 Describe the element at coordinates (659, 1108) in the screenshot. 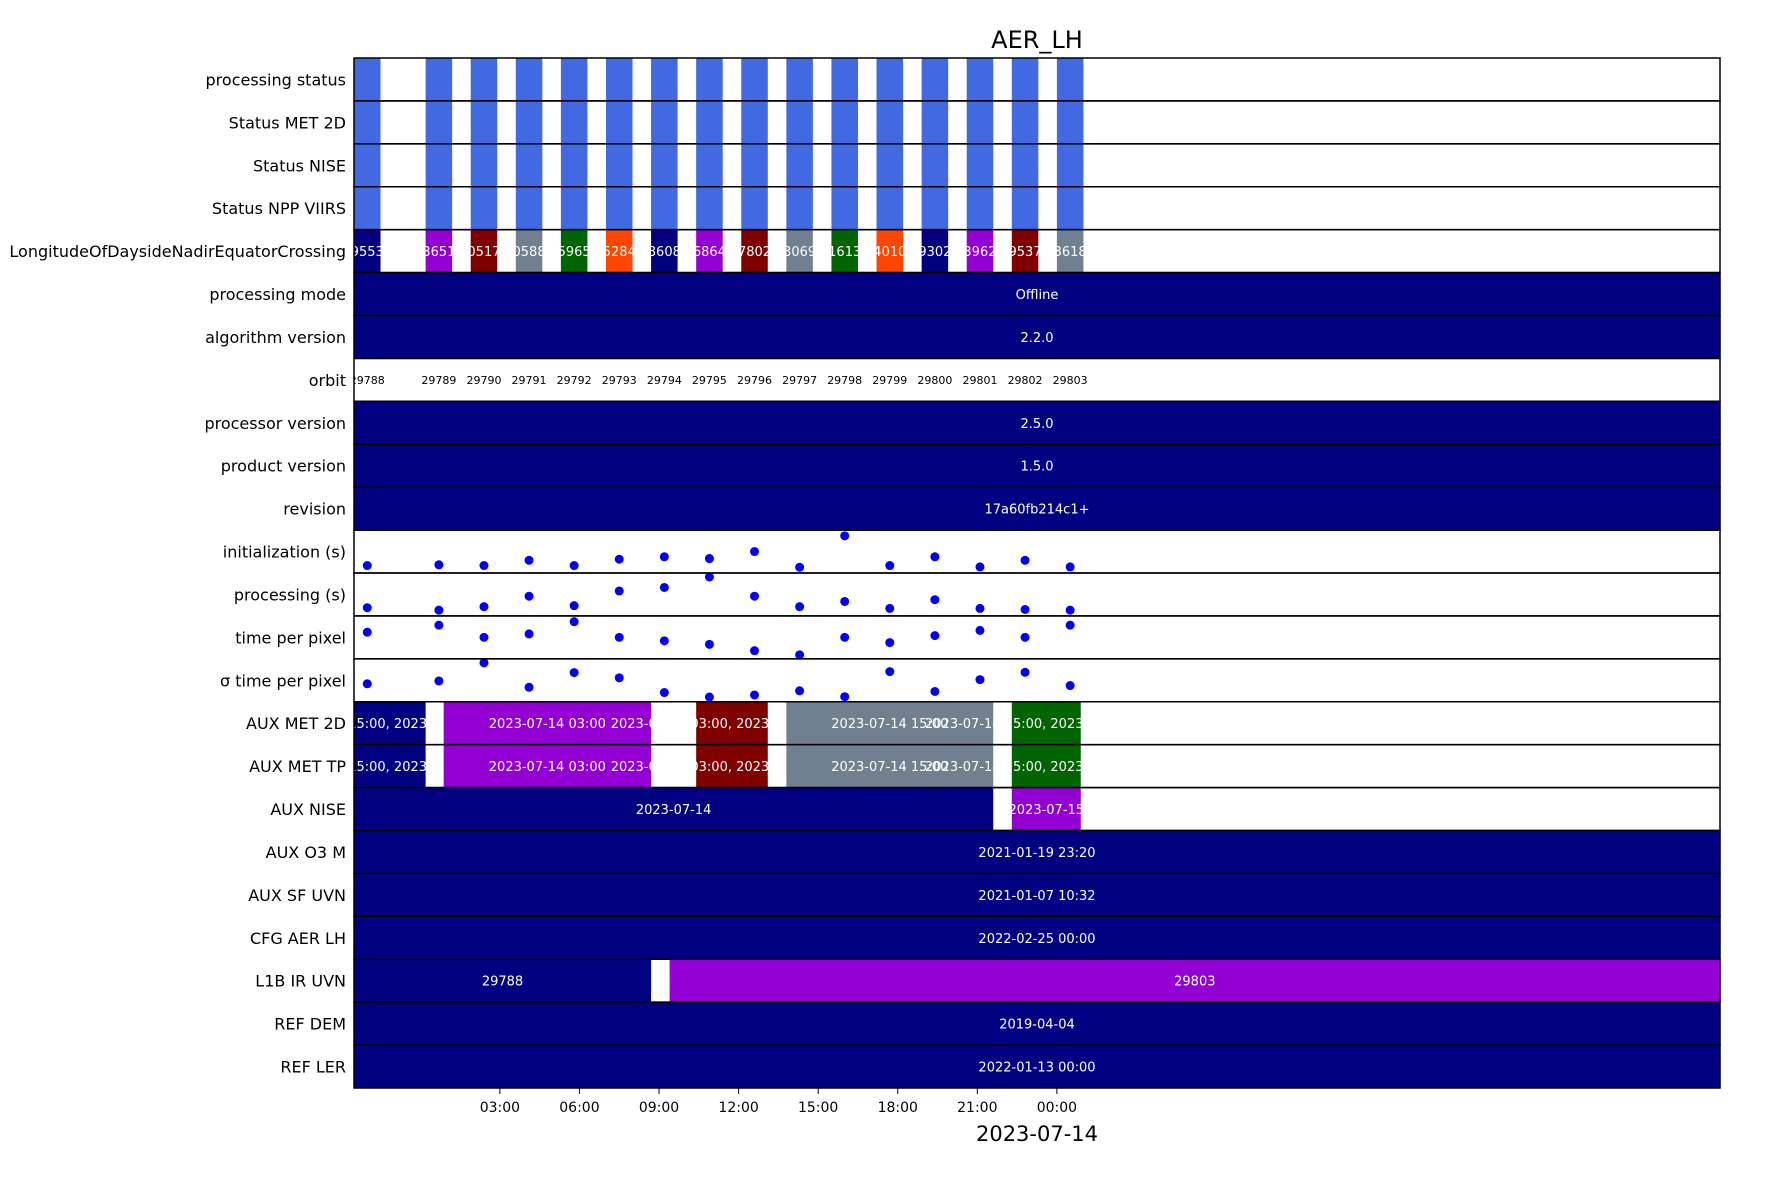

I see `x-tick-label: 09:00` at that location.